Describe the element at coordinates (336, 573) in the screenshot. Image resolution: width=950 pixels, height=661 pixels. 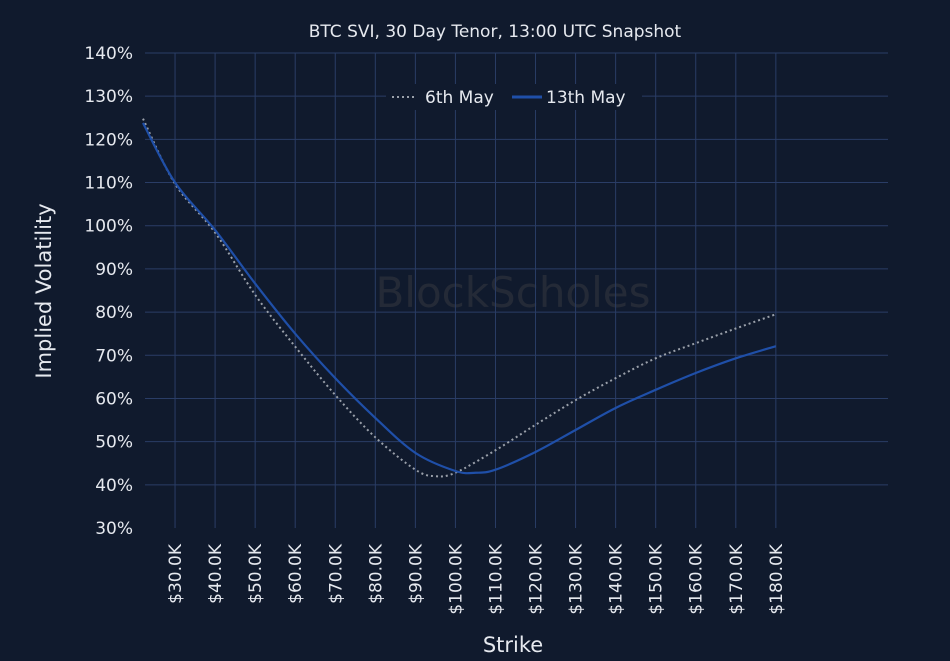
I see `x-tick-label: $70.0K` at that location.